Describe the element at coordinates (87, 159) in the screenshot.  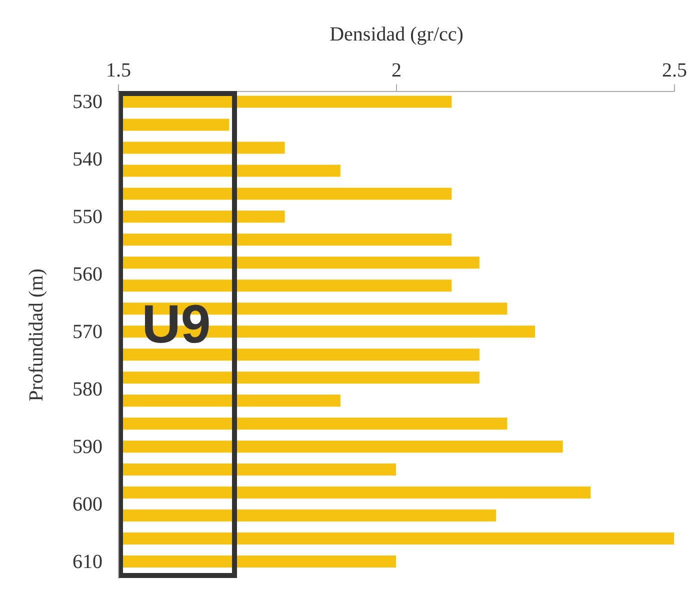
I see `y-tick-label: 540` at that location.